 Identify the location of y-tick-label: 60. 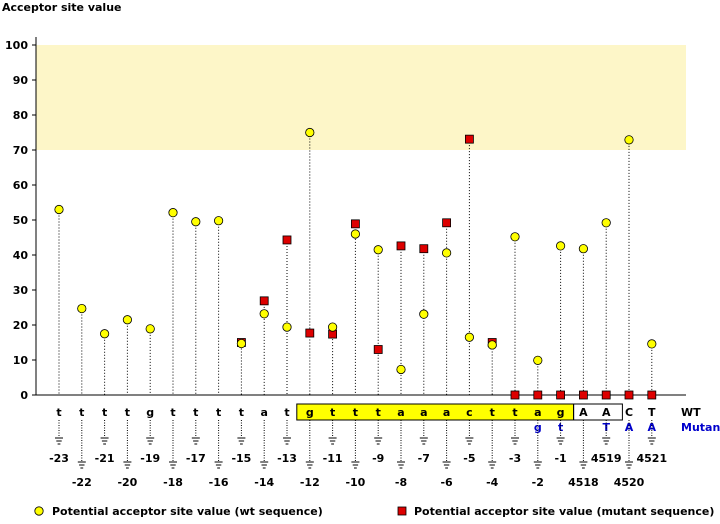
(21, 185).